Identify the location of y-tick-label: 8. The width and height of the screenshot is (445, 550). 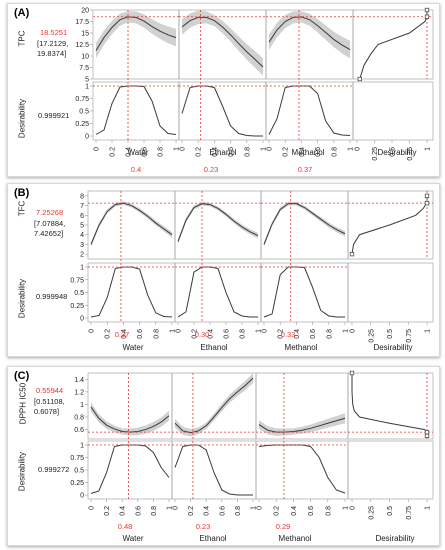
(82, 196).